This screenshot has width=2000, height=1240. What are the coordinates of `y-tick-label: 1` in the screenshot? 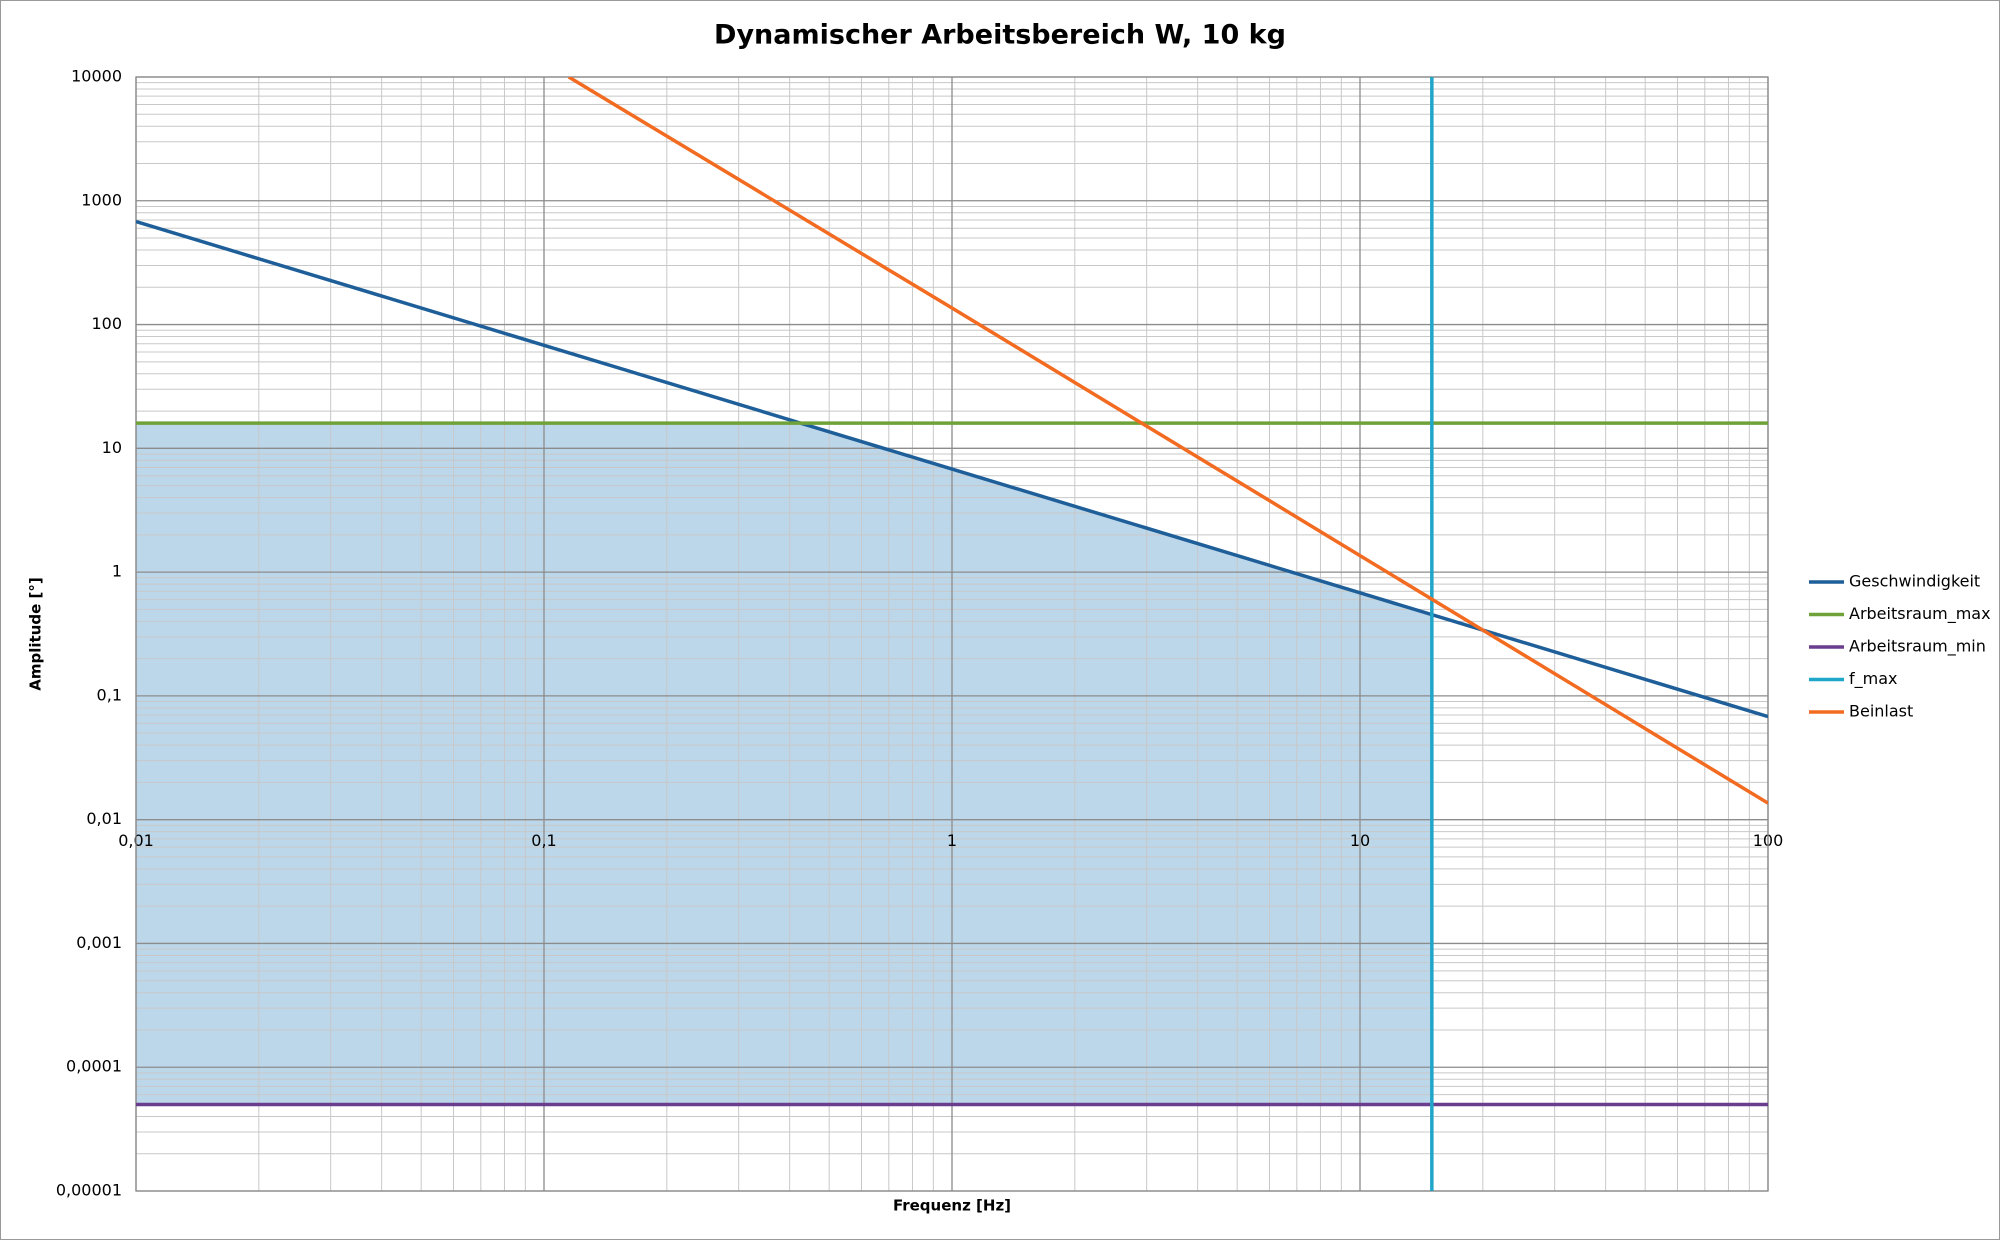 It's located at (117, 571).